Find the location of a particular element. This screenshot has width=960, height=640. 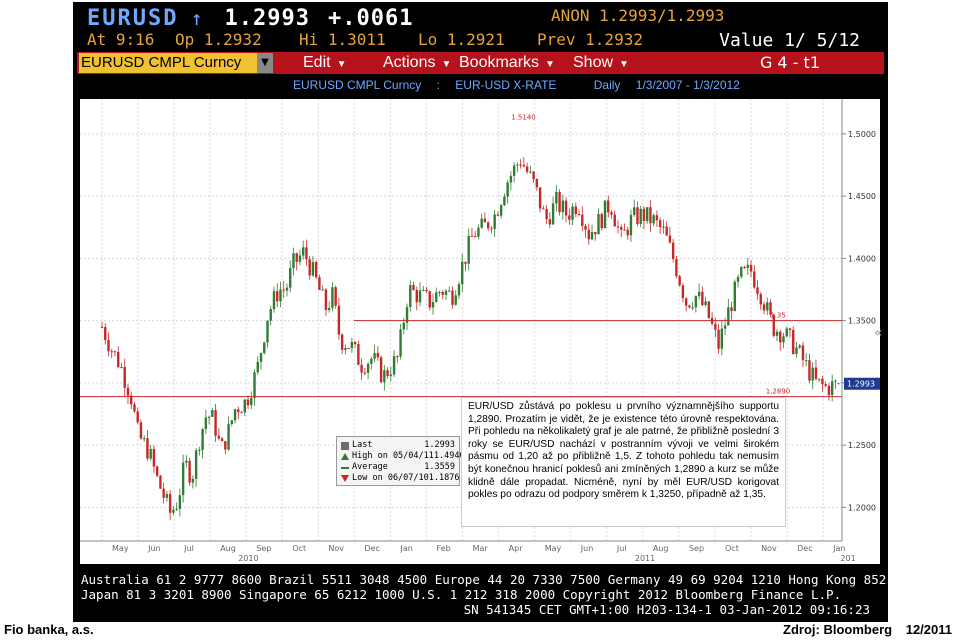

legend-row-high: High on 05/04/11 1.4940 is located at coordinates (403, 456).